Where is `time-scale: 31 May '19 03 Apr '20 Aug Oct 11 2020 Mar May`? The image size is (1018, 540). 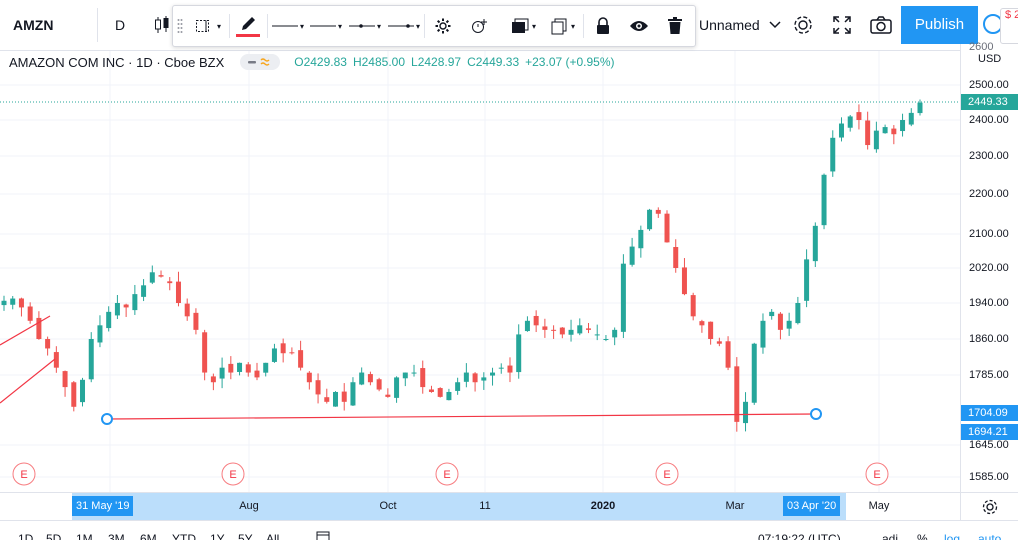 time-scale: 31 May '19 03 Apr '20 Aug Oct 11 2020 Mar May is located at coordinates (480, 506).